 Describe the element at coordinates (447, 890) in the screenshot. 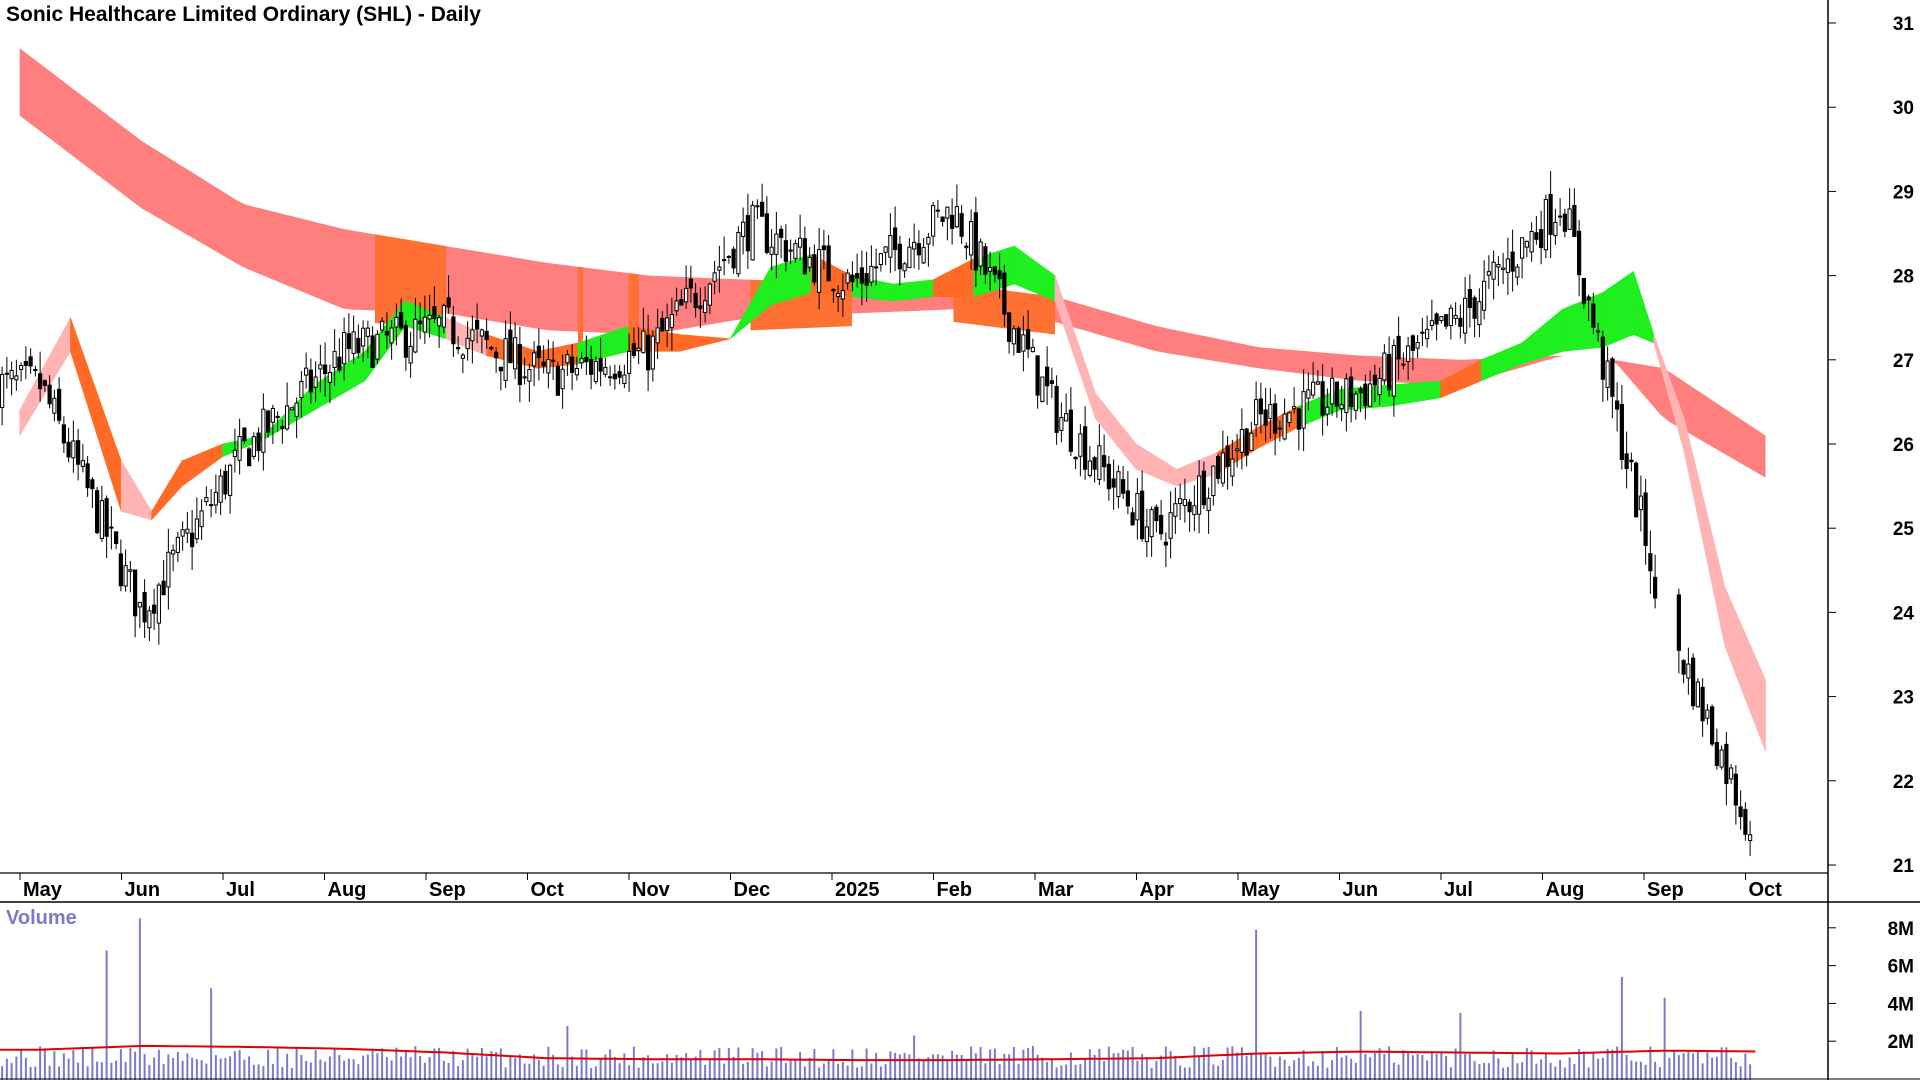

I see `x-tick-label: Sep` at that location.